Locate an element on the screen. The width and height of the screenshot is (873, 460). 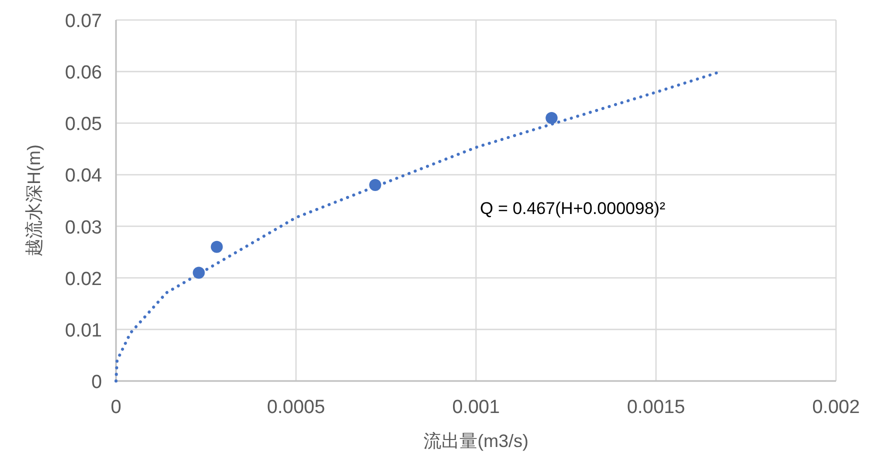
y-tick-label: 0 is located at coordinates (96, 382).